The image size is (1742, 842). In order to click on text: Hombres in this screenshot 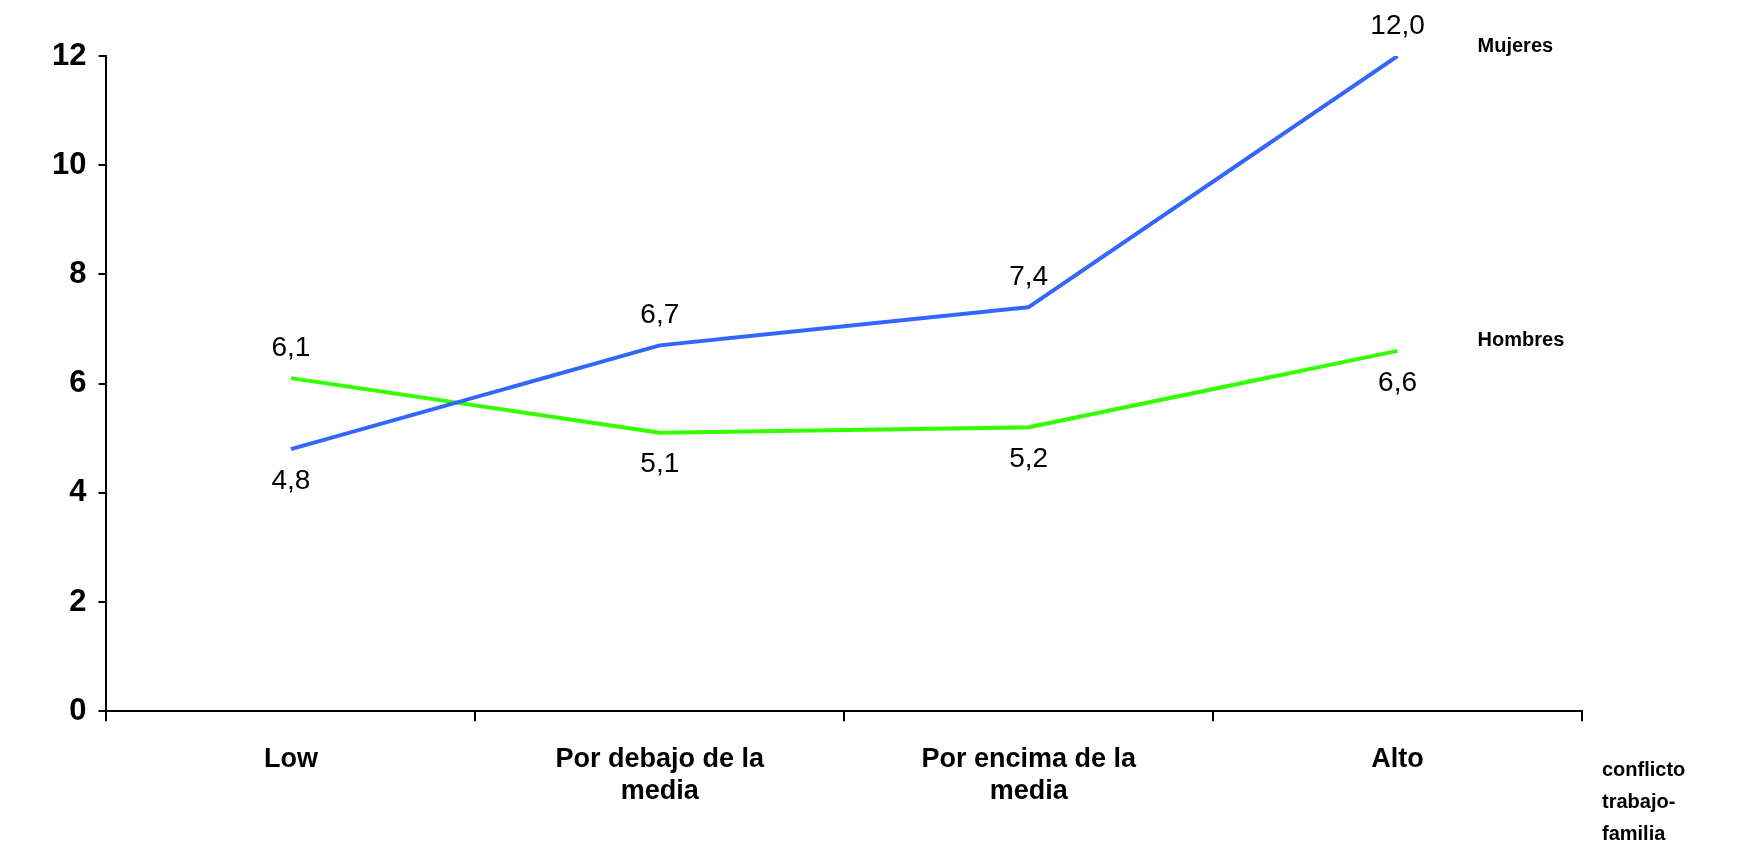, I will do `click(1521, 339)`.